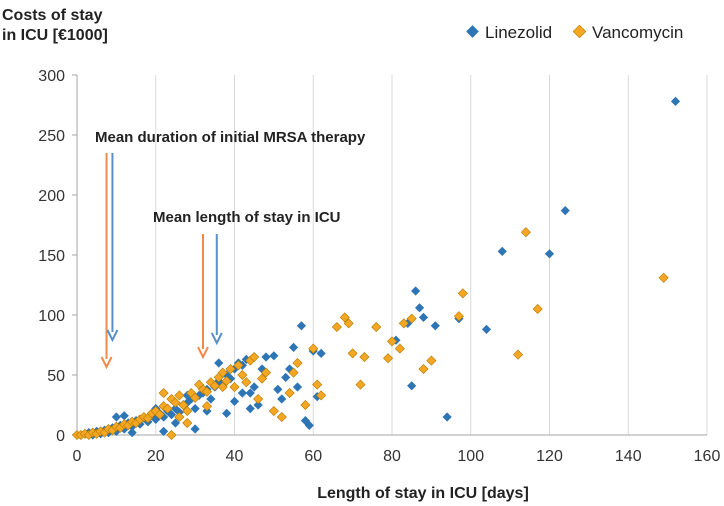 This screenshot has height=506, width=724. What do you see at coordinates (106, 363) in the screenshot?
I see `arrow-head-0-vancomycin` at bounding box center [106, 363].